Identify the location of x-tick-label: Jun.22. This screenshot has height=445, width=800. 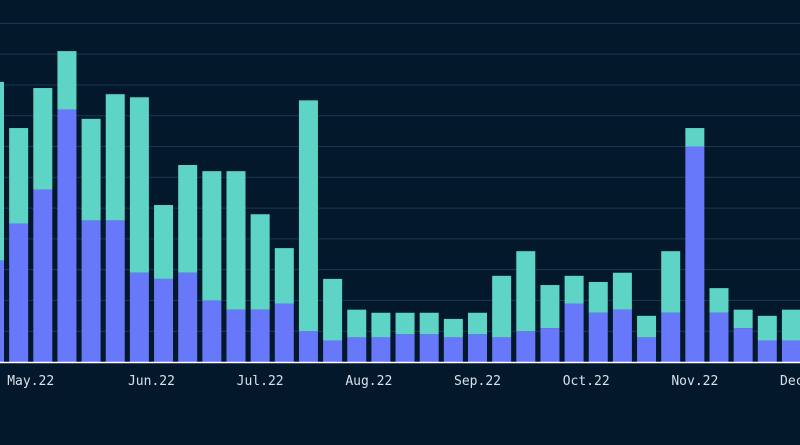
(151, 381).